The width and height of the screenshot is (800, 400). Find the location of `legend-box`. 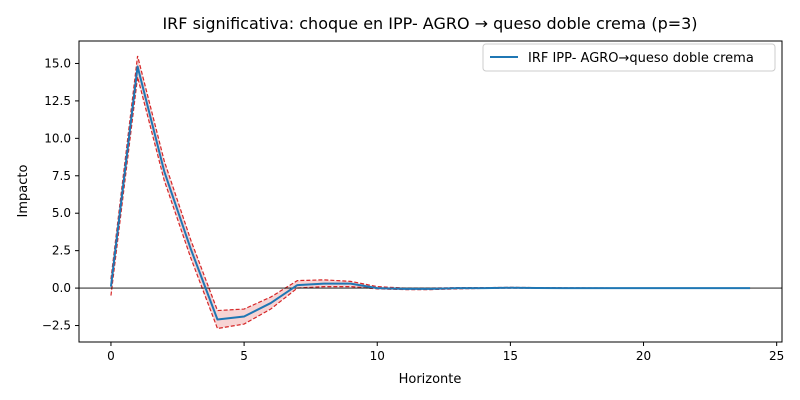

legend-box is located at coordinates (629, 57).